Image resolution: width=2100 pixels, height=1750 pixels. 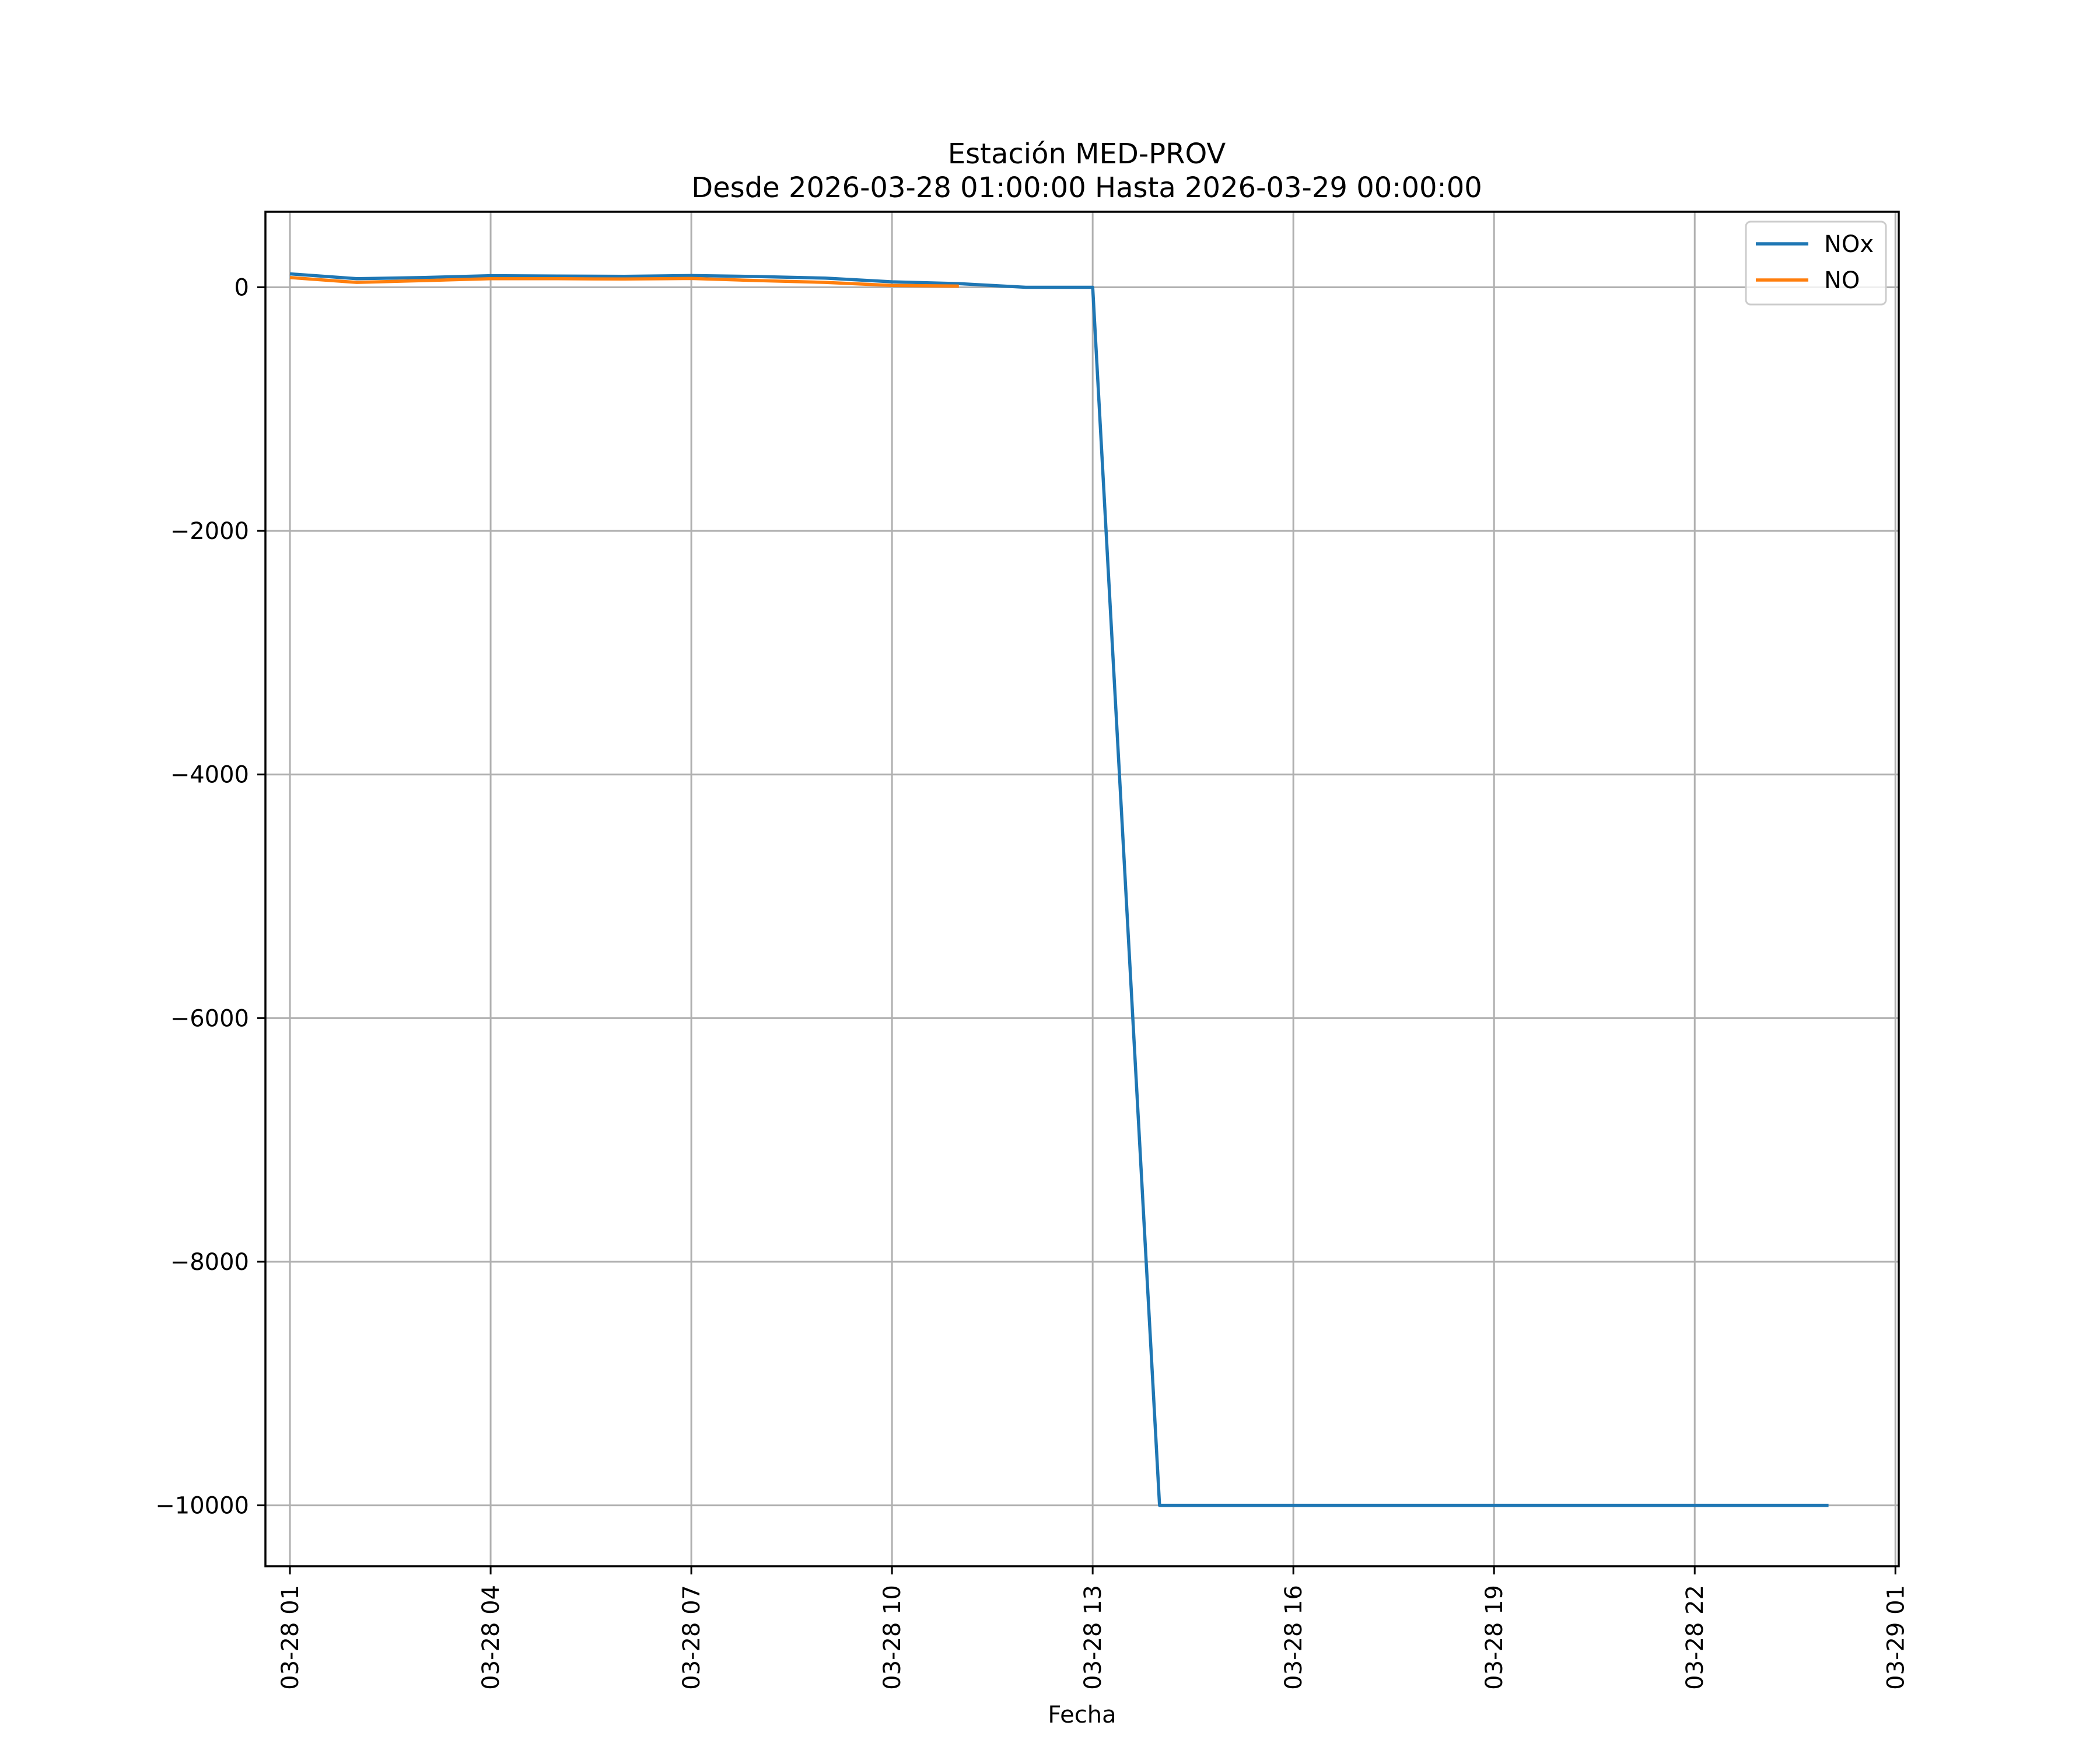 I want to click on y-tick-label: −8000, so click(x=209, y=1262).